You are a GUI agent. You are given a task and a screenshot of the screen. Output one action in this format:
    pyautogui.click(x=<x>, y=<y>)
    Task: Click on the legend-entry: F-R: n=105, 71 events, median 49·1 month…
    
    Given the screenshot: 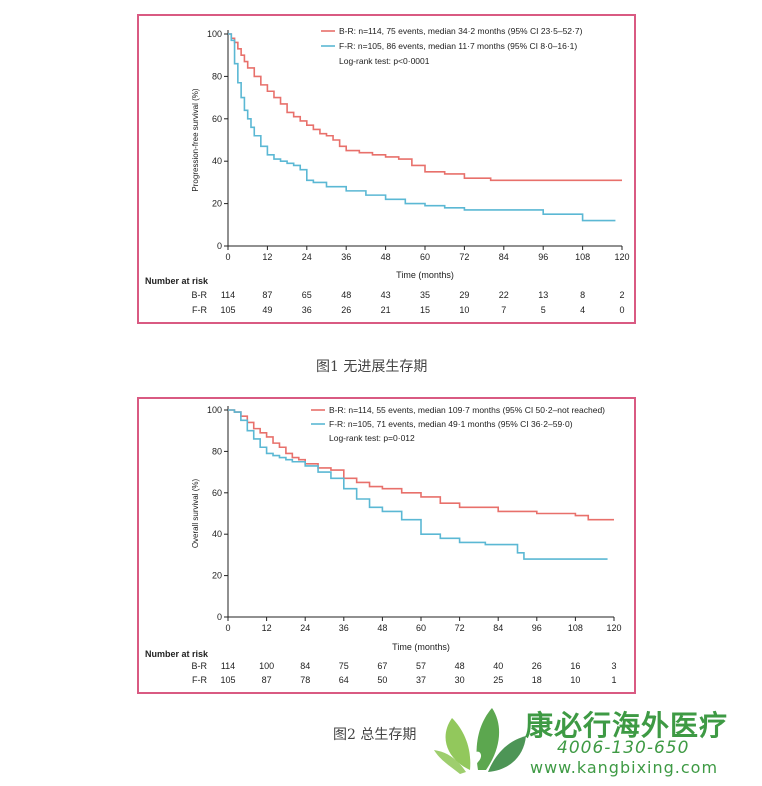 What is the action you would take?
    pyautogui.click(x=451, y=424)
    